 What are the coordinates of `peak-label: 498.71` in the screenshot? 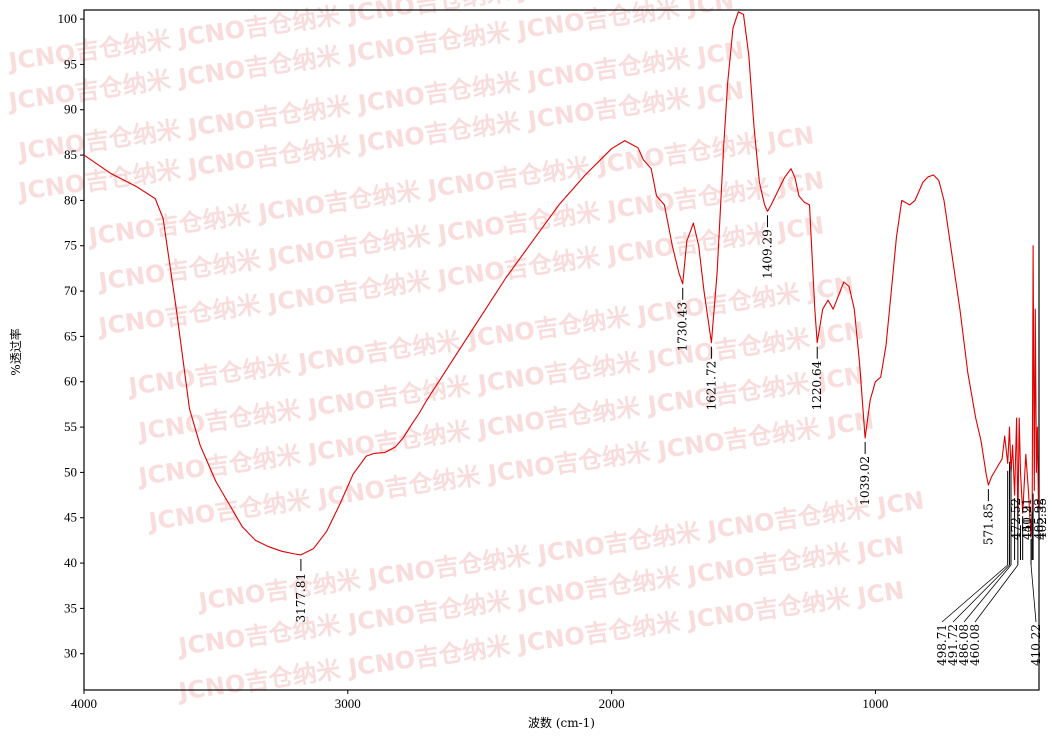 It's located at (942, 645).